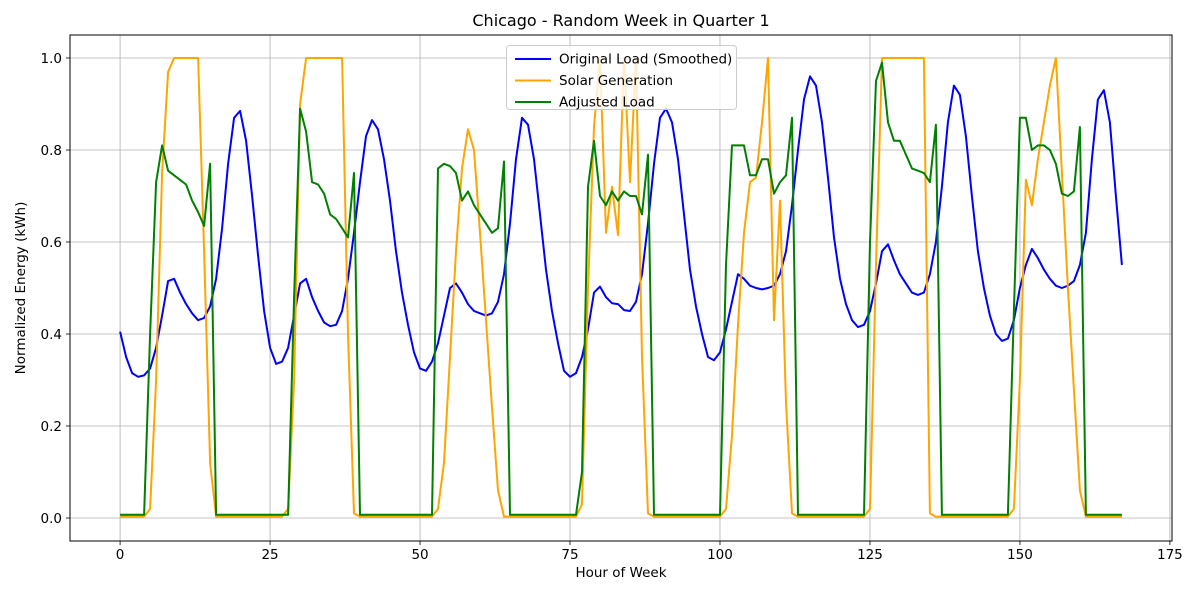 This screenshot has width=1200, height=600. Describe the element at coordinates (51, 59) in the screenshot. I see `y-tick-label: 1.0` at that location.